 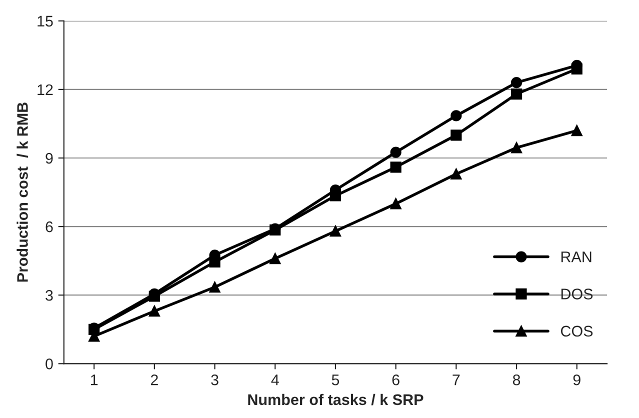 What do you see at coordinates (22, 192) in the screenshot?
I see `y-axis-title: Production cost / k RMB` at bounding box center [22, 192].